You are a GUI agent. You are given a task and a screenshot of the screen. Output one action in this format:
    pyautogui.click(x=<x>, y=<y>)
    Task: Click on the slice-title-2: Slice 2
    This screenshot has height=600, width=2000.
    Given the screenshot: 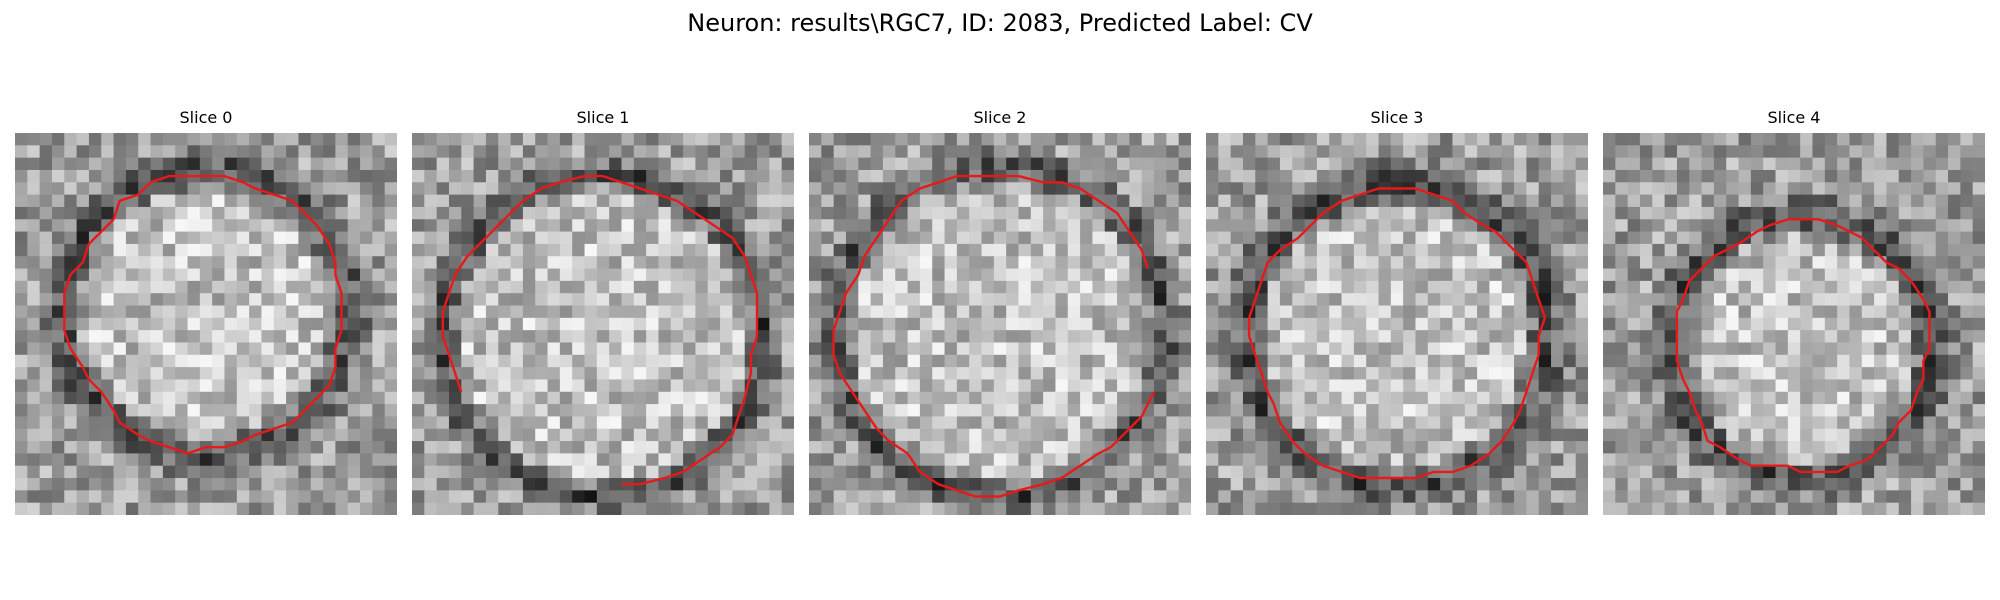 What is the action you would take?
    pyautogui.click(x=1000, y=117)
    